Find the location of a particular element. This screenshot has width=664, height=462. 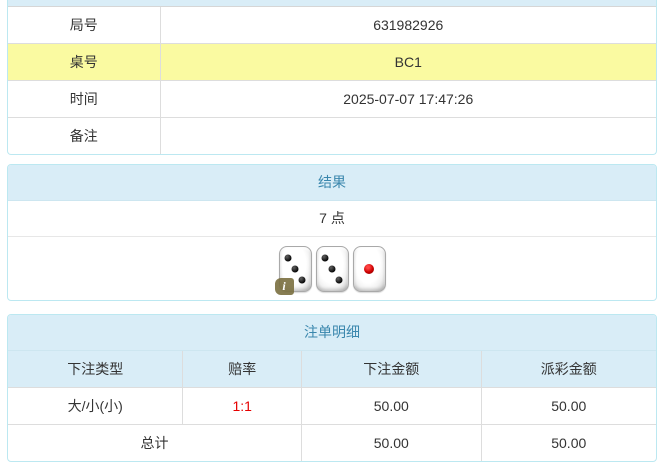

dice-strip: i is located at coordinates (330, 270).